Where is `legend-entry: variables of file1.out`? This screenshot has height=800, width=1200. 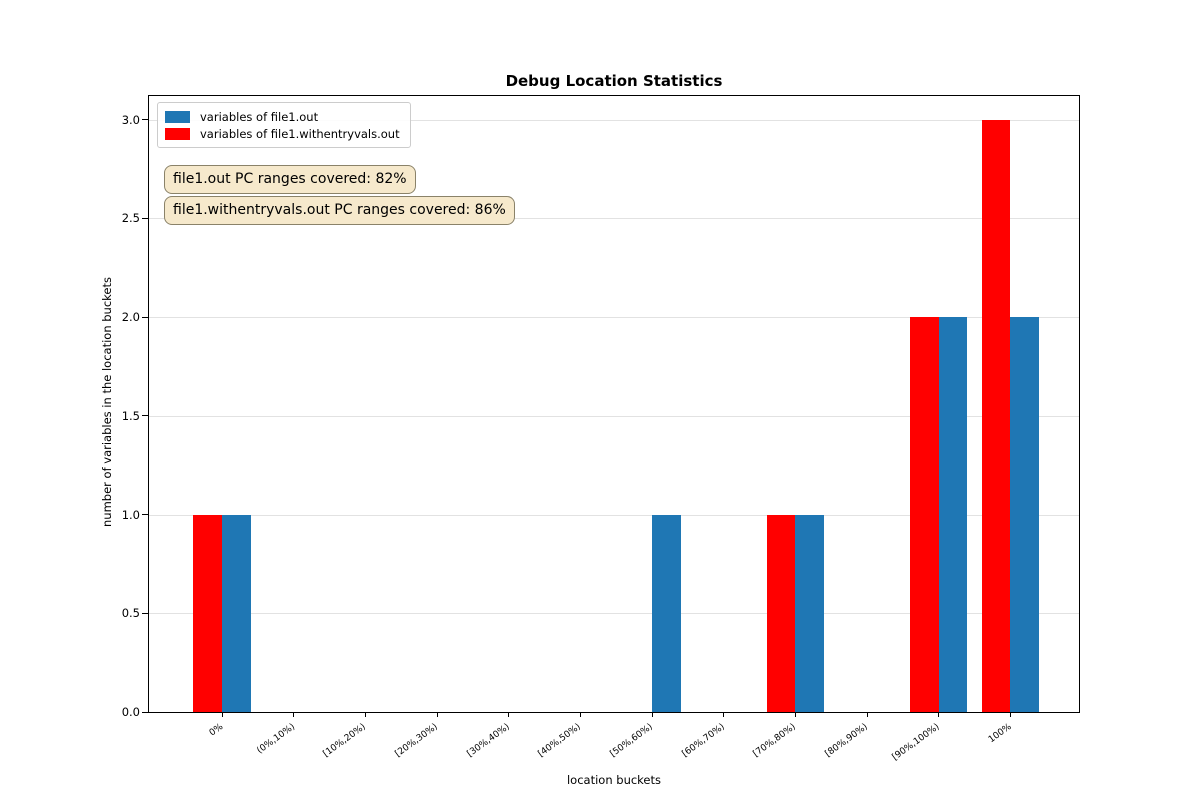
legend-entry: variables of file1.out is located at coordinates (282, 116).